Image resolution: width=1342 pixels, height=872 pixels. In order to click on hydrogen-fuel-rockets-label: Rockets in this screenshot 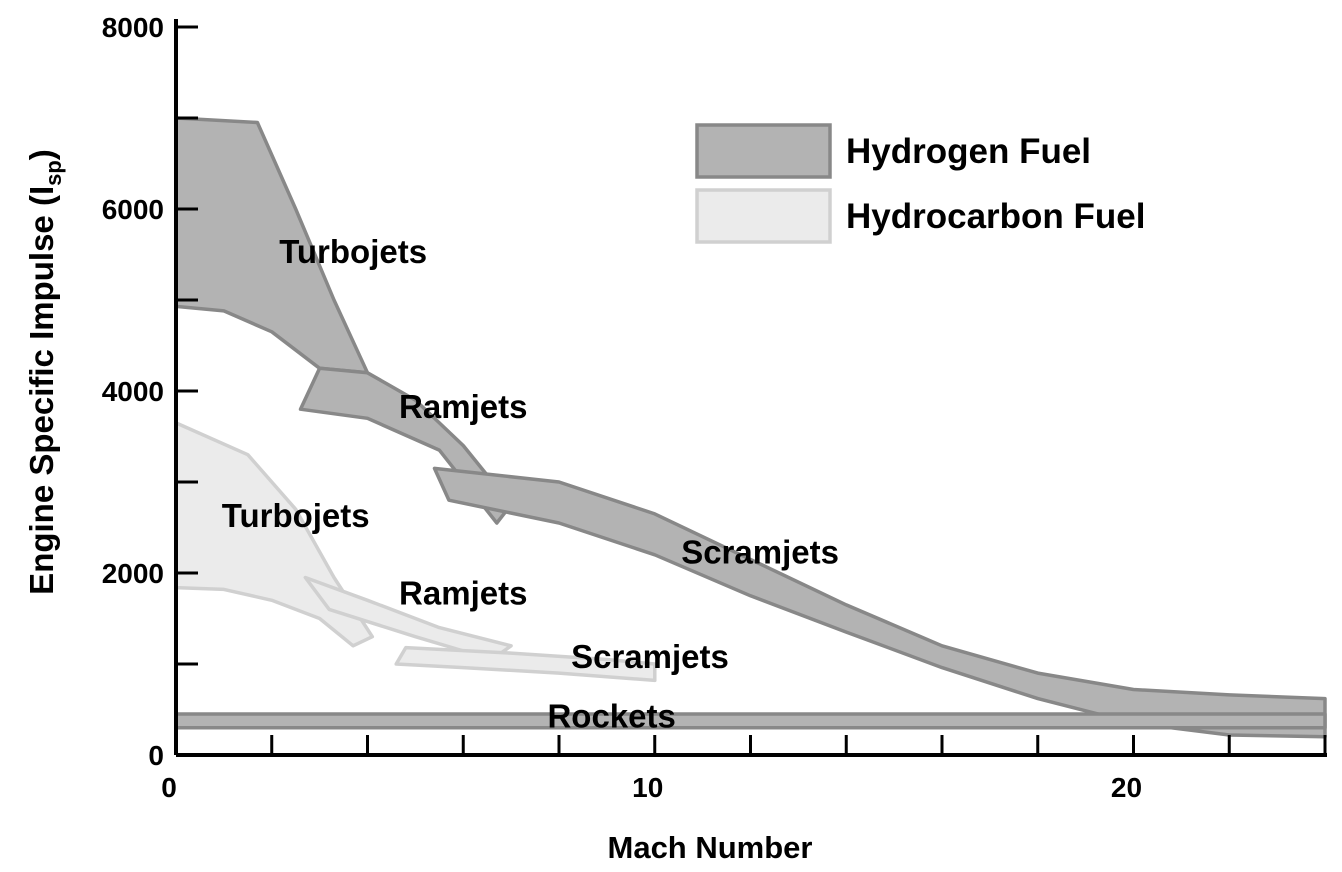, I will do `click(611, 715)`.